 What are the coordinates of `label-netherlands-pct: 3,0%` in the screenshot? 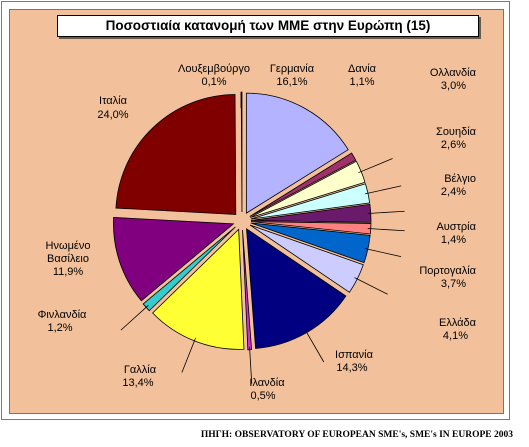 It's located at (453, 86).